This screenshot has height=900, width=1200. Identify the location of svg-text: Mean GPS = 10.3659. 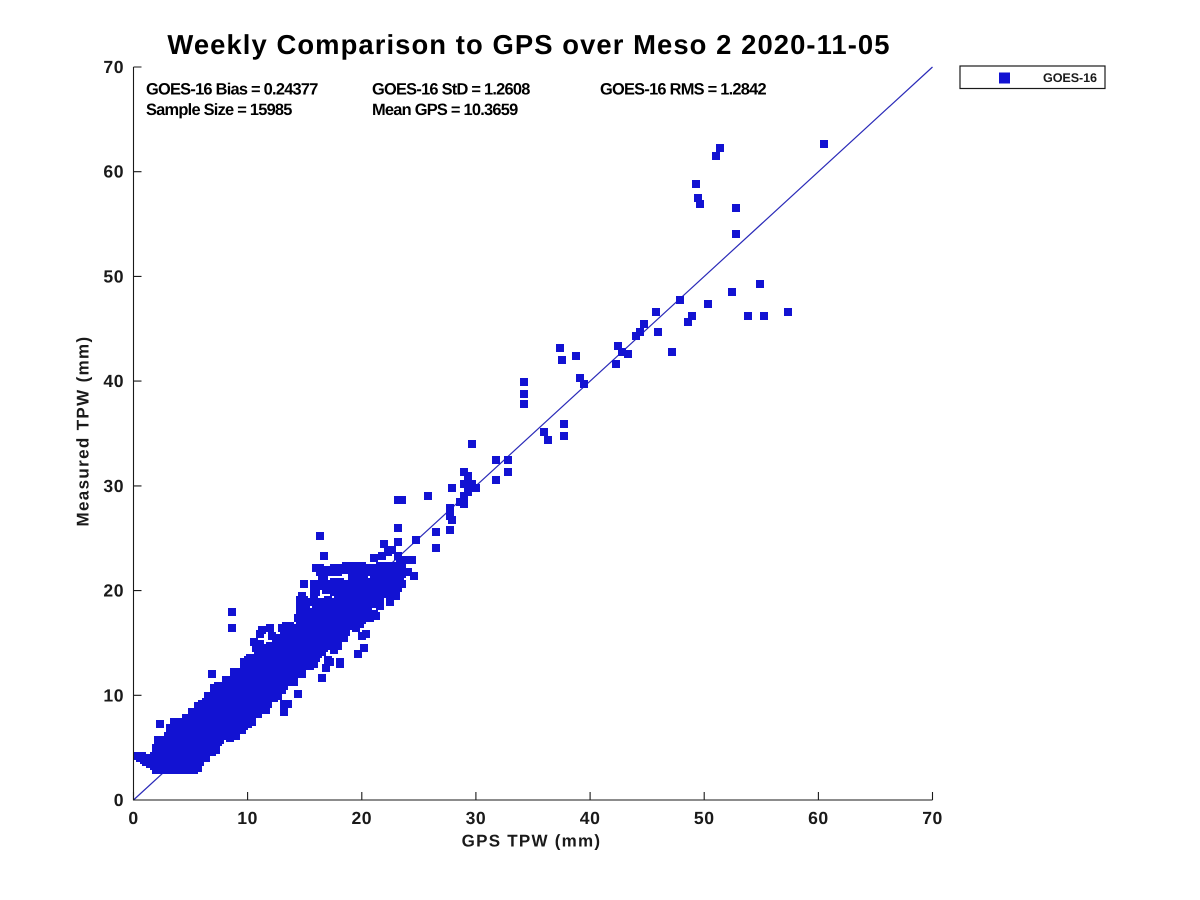
(445, 110).